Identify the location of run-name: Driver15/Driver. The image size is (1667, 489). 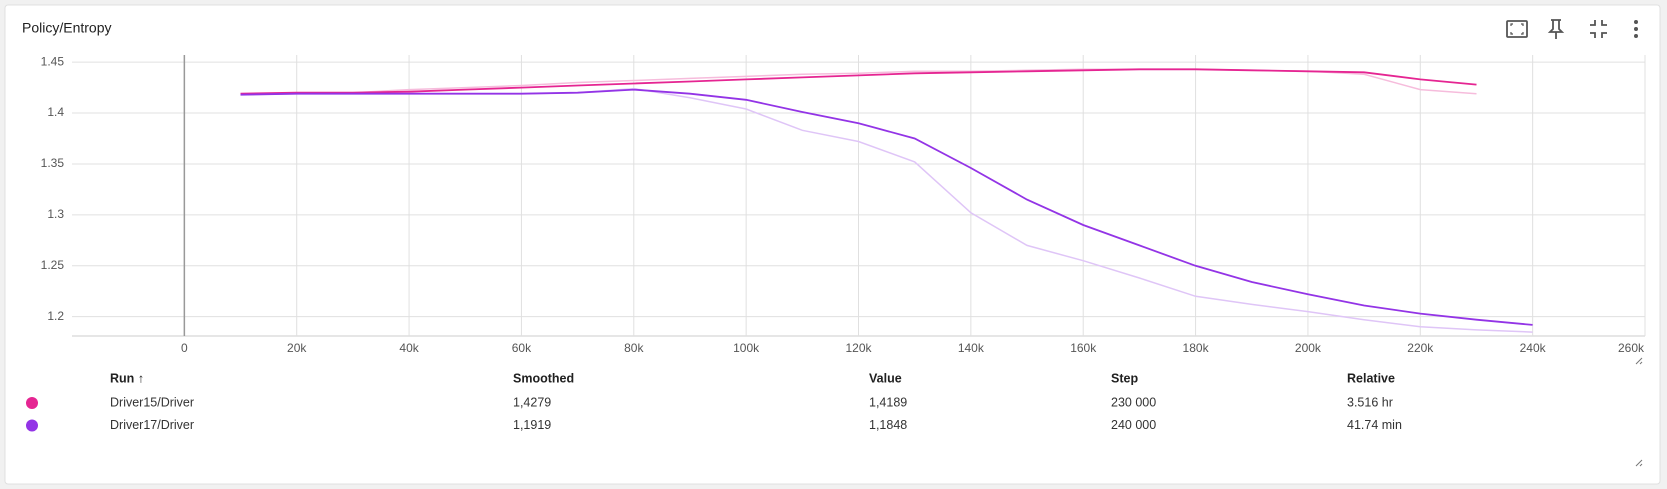
(152, 402).